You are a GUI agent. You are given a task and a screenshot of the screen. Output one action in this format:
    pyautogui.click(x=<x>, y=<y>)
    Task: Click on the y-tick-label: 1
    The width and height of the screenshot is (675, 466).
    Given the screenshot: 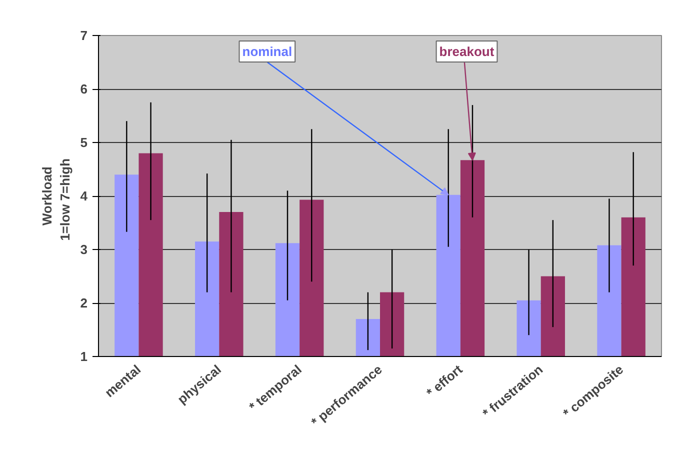 What is the action you would take?
    pyautogui.click(x=84, y=356)
    